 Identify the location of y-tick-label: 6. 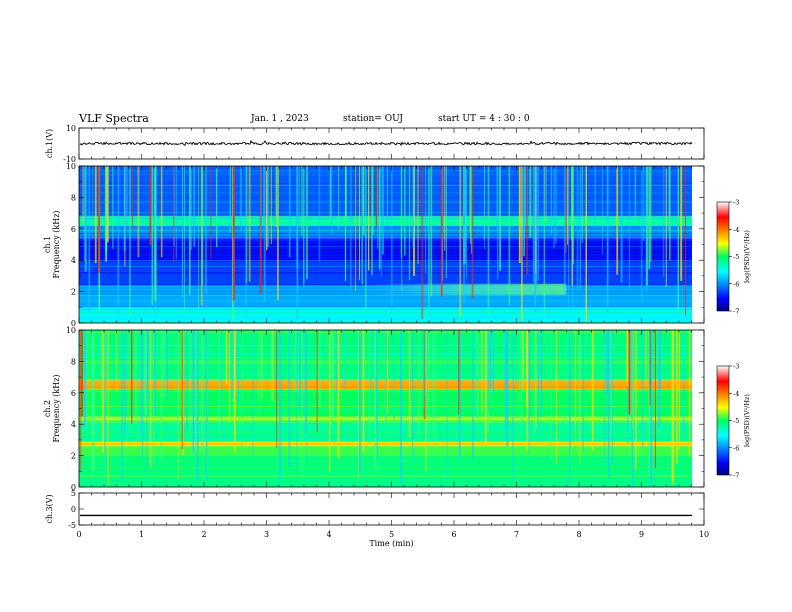
(73, 393).